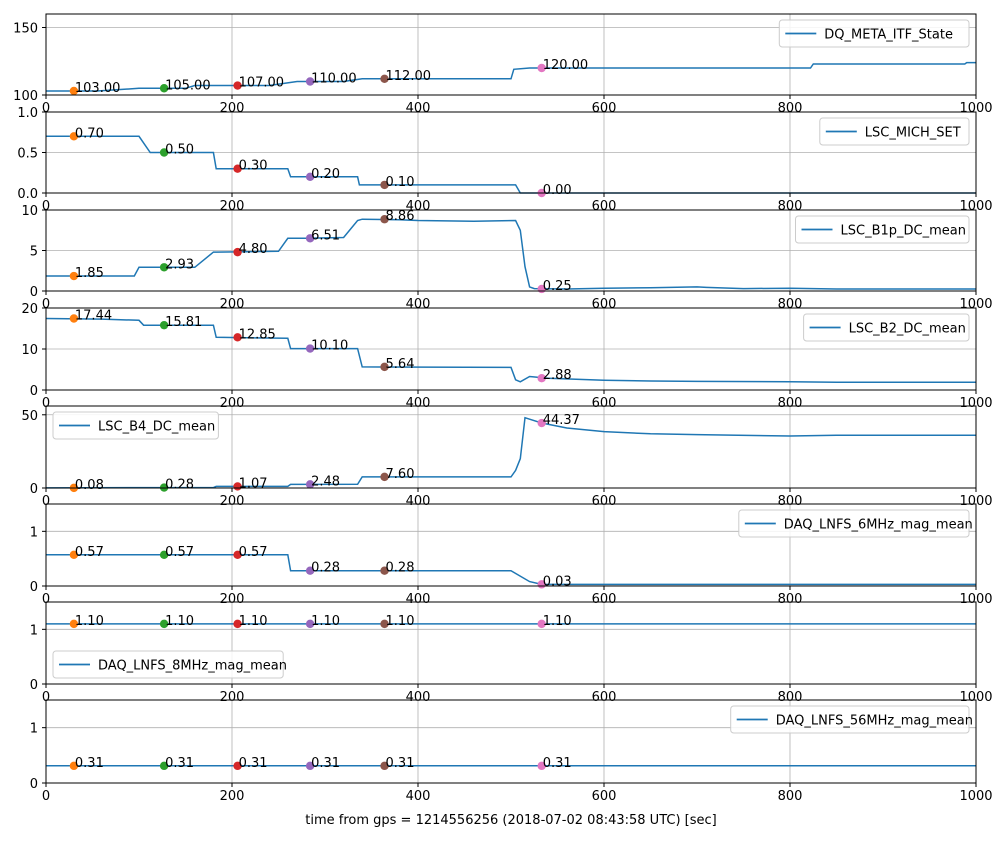  Describe the element at coordinates (253, 166) in the screenshot. I see `data-point-label: 0.30` at that location.